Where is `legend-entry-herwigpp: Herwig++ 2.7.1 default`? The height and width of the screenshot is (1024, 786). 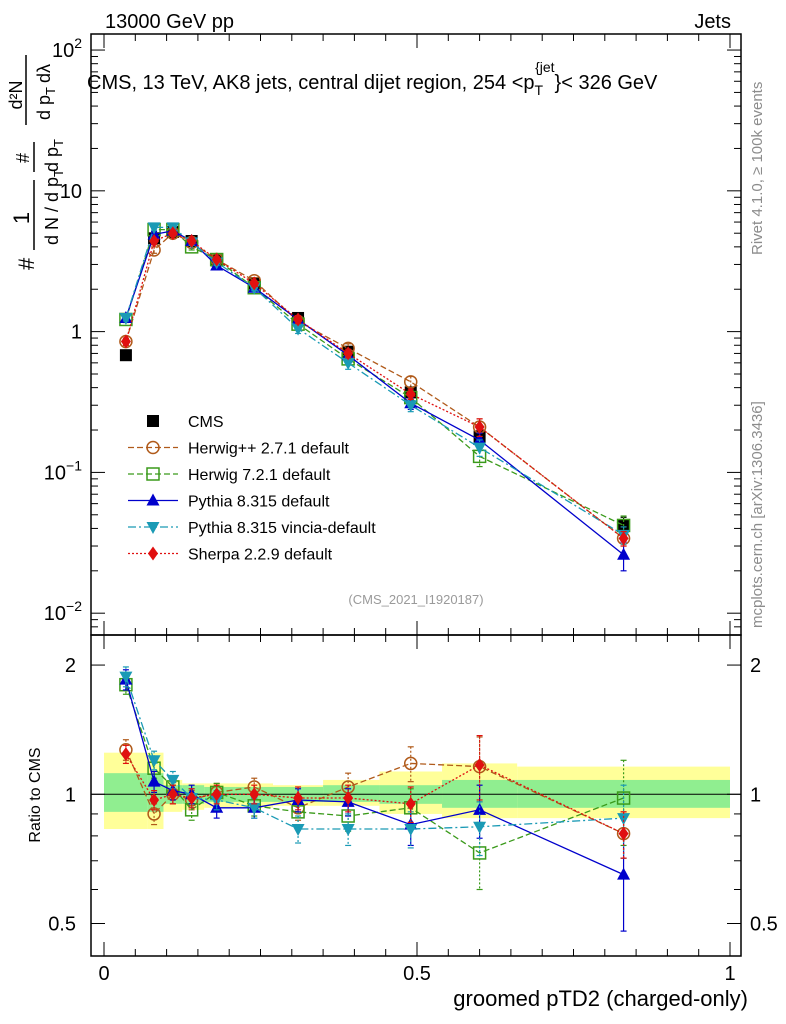
legend-entry-herwigpp: Herwig++ 2.7.1 default is located at coordinates (239, 449).